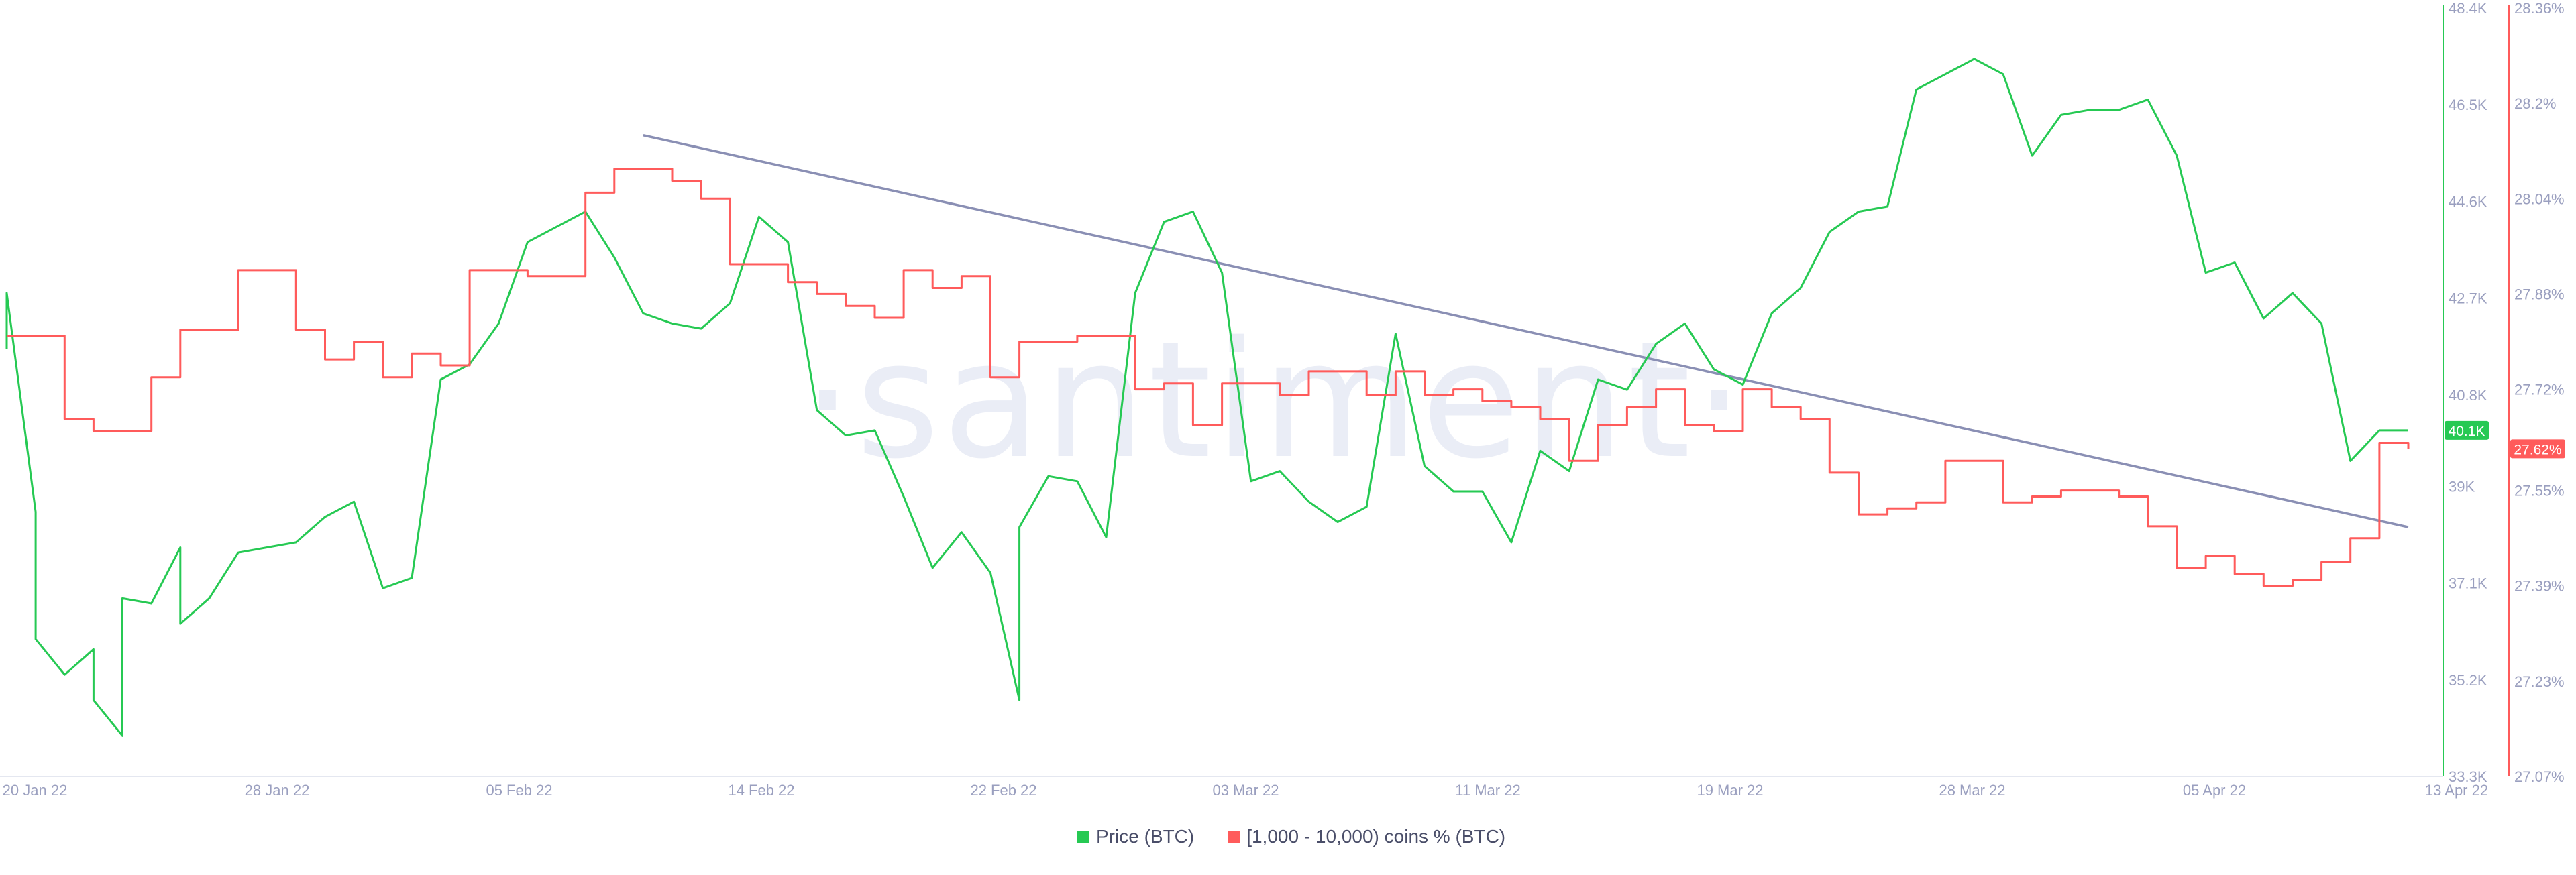  Describe the element at coordinates (2468, 680) in the screenshot. I see `left-axis-tick-label: 35.2K` at that location.